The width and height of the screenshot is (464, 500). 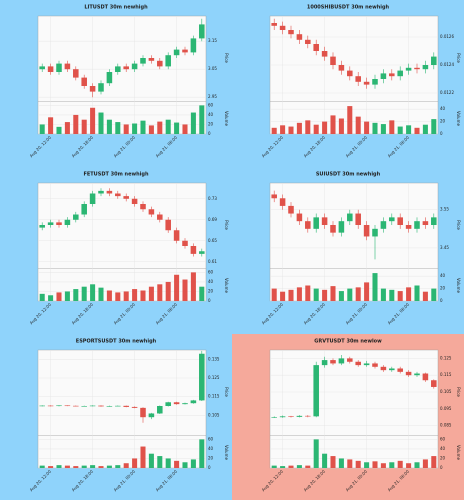 I want to click on y-tick-label: 0.0122, so click(x=447, y=92).